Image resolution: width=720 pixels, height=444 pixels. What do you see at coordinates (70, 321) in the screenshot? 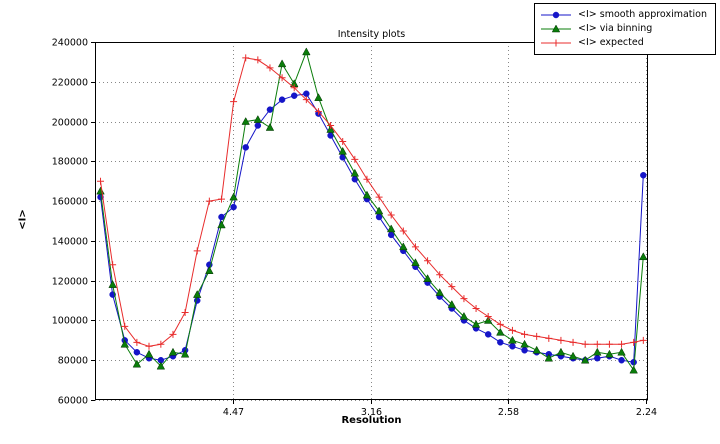
I see `y-tick-label: 100000` at bounding box center [70, 321].